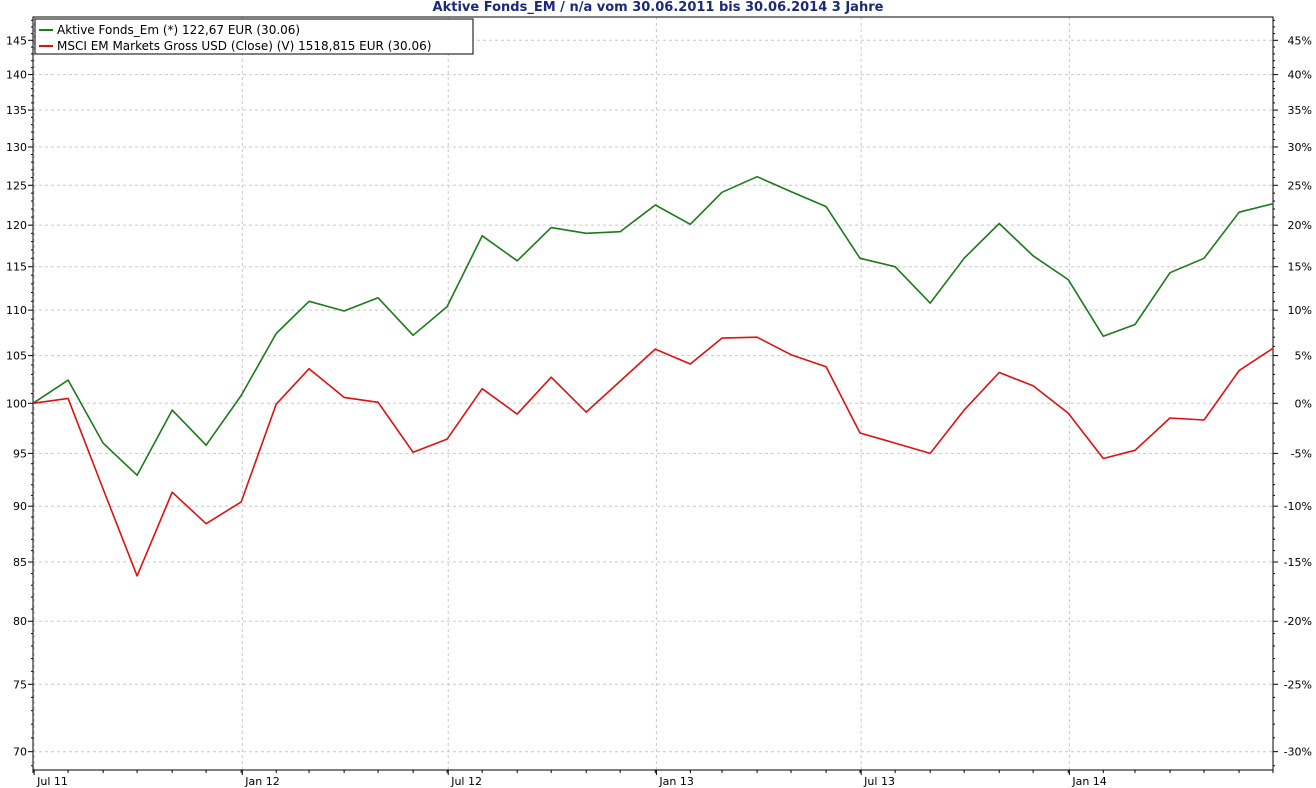 This screenshot has width=1316, height=788. Describe the element at coordinates (1300, 110) in the screenshot. I see `y-right-tick-label: 35%` at that location.